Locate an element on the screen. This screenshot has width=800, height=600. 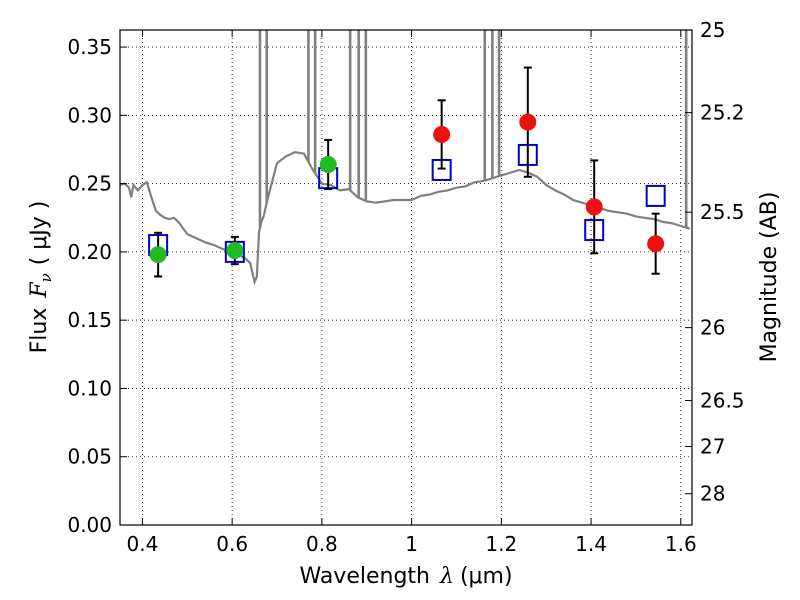
x-tick-label: 0.4 is located at coordinates (143, 544).